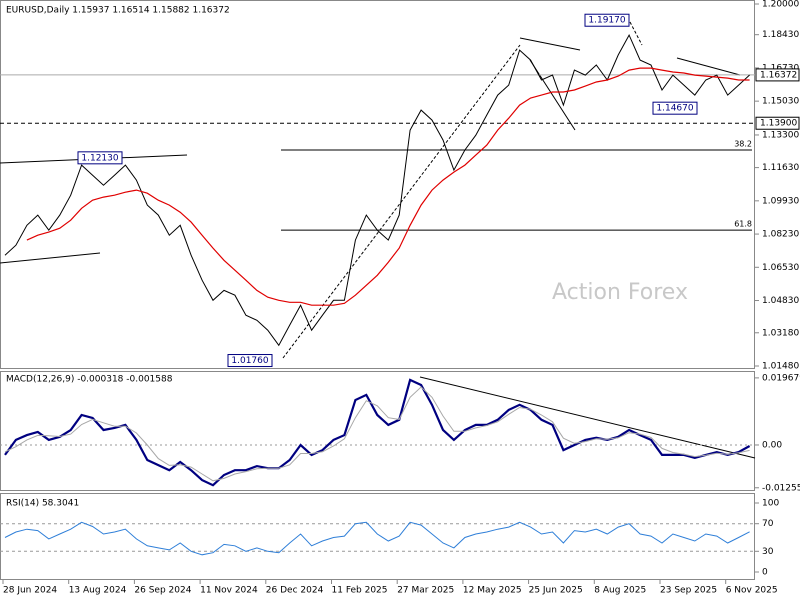 The width and height of the screenshot is (800, 600). I want to click on x-tick-label: 8 Aug 2025, so click(620, 591).